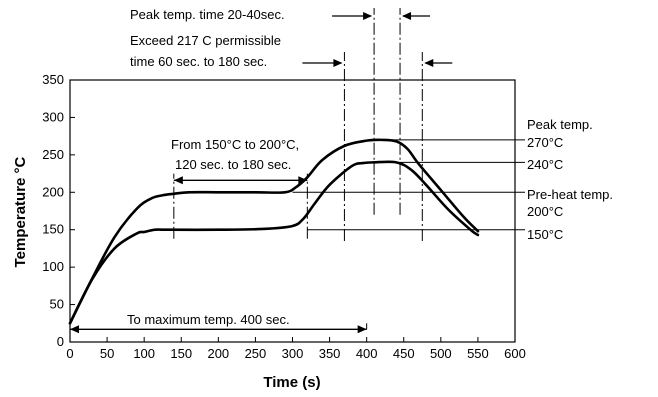 Image resolution: width=658 pixels, height=397 pixels. What do you see at coordinates (545, 164) in the screenshot?
I see `right-label-240: 240°C` at bounding box center [545, 164].